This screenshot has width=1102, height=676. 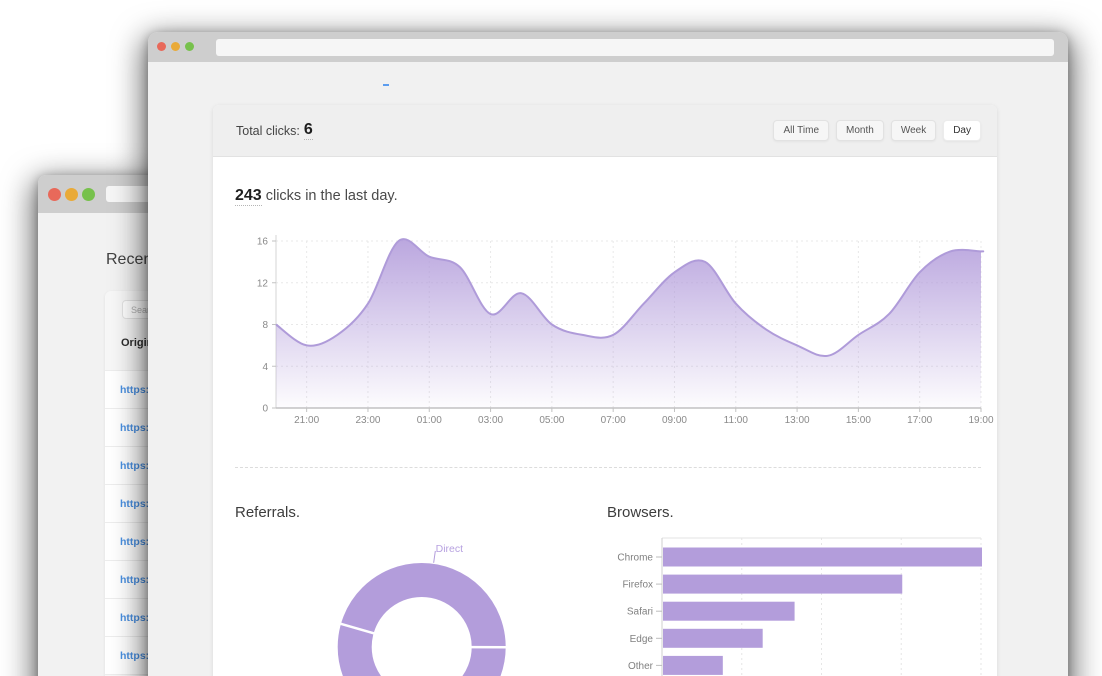 I want to click on bar-firefox, so click(x=783, y=584).